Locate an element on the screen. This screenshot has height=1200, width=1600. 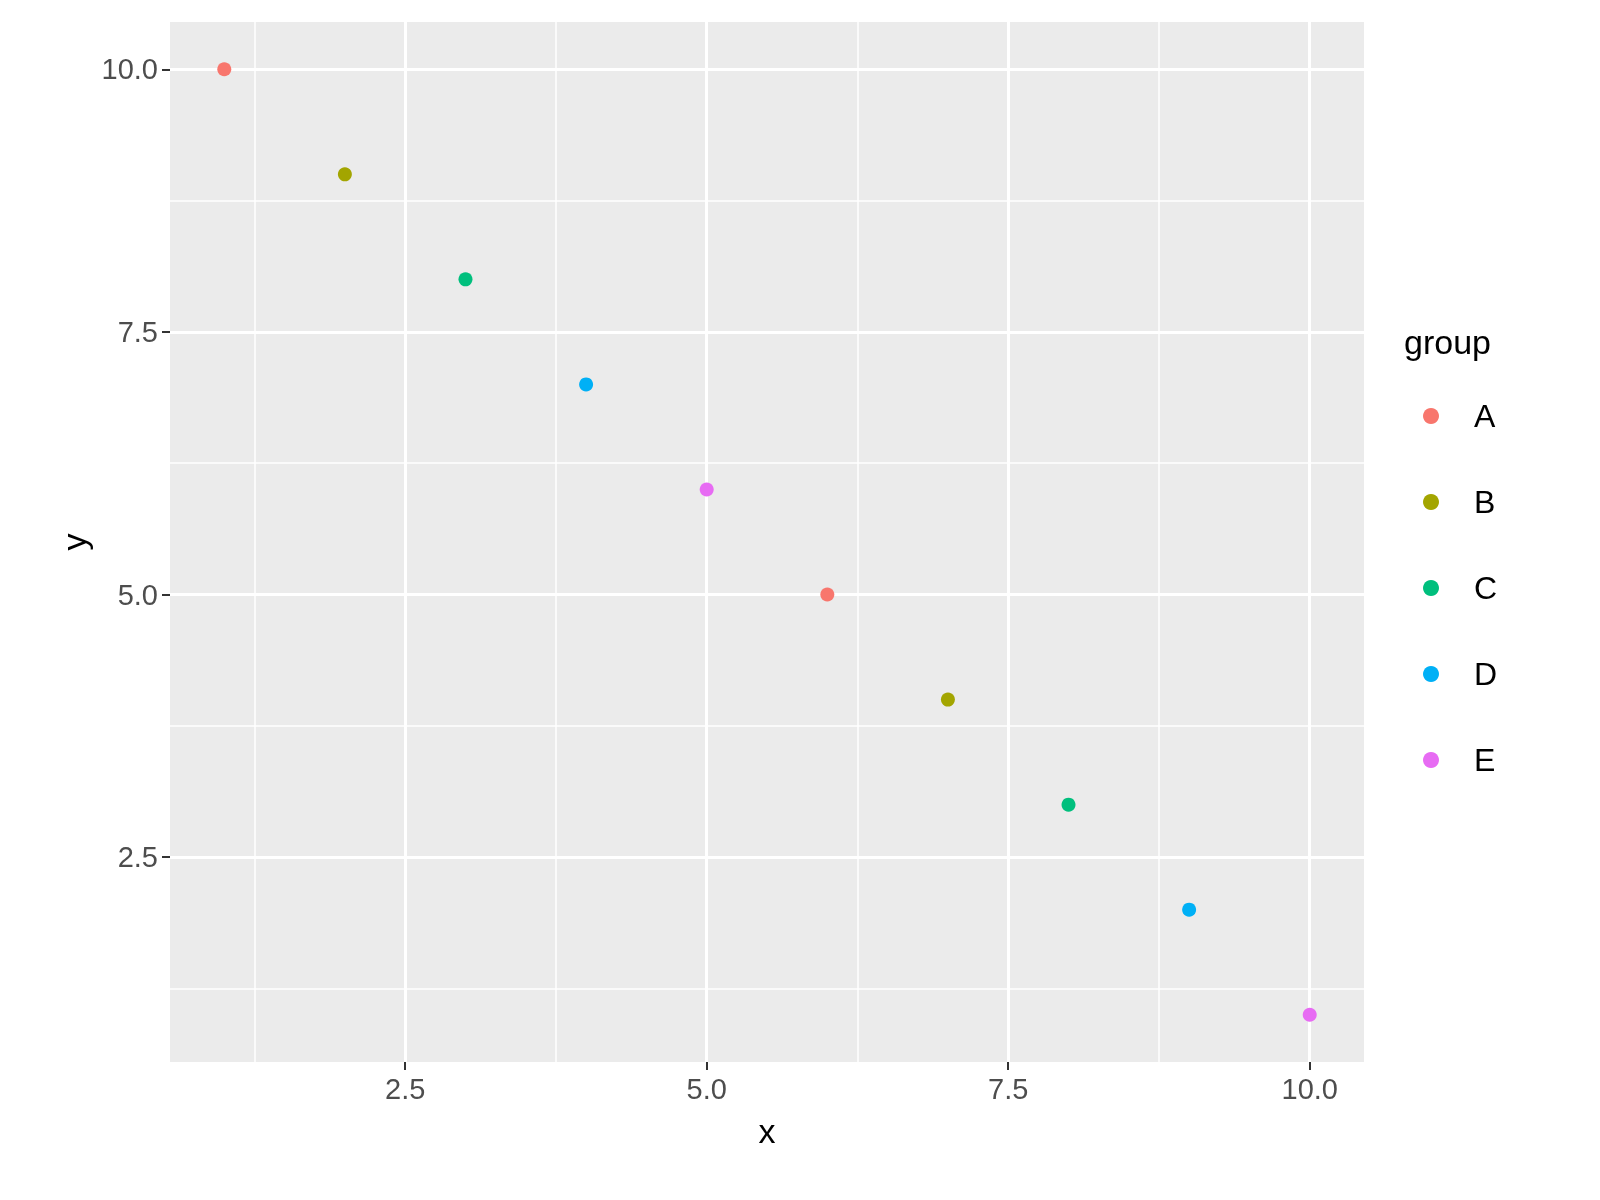
x-tick-label: 7.5 is located at coordinates (1008, 1088).